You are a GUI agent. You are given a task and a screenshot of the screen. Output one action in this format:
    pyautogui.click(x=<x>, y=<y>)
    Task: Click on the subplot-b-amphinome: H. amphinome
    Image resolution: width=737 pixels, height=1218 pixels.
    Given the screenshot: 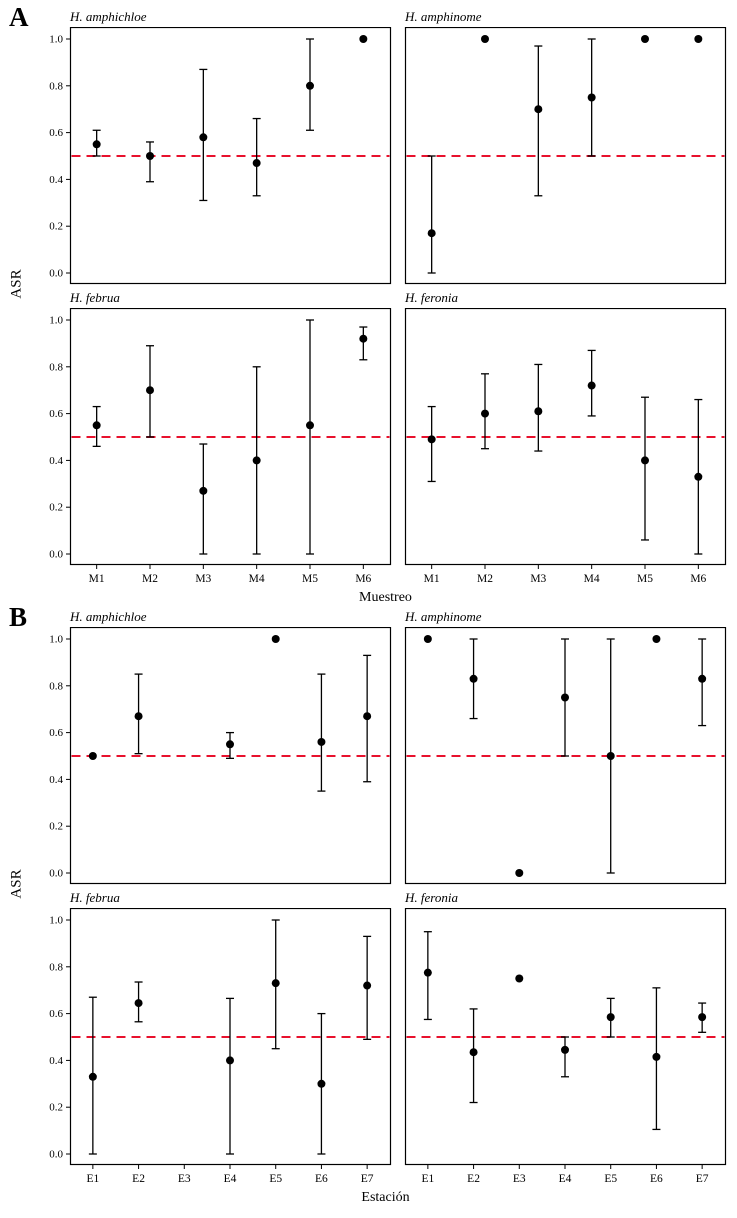 What is the action you would take?
    pyautogui.click(x=562, y=747)
    